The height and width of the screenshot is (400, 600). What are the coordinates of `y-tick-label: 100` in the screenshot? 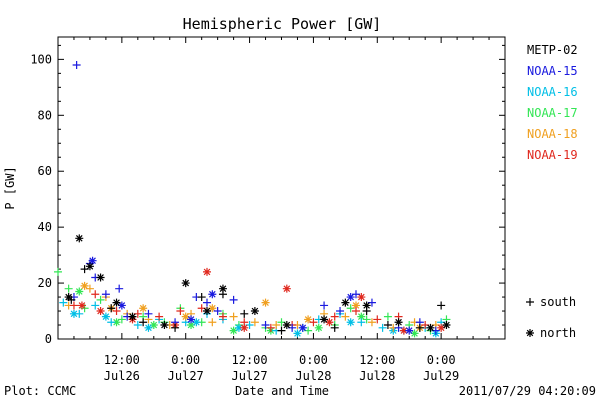 It's located at (41, 59).